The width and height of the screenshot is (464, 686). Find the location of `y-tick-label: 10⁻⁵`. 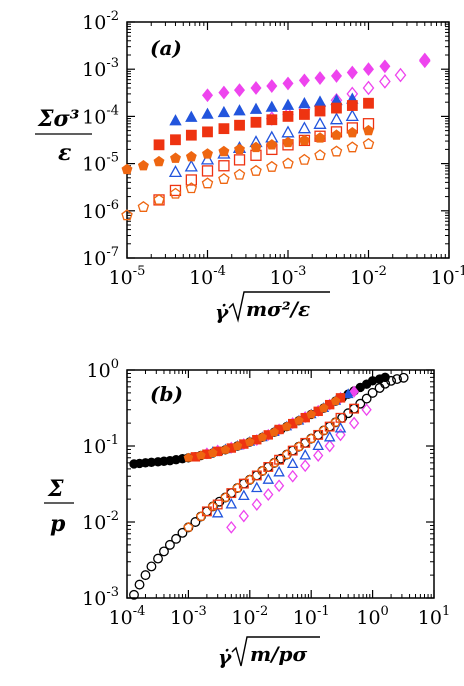

y-tick-label: 10⁻⁵ is located at coordinates (100, 163).